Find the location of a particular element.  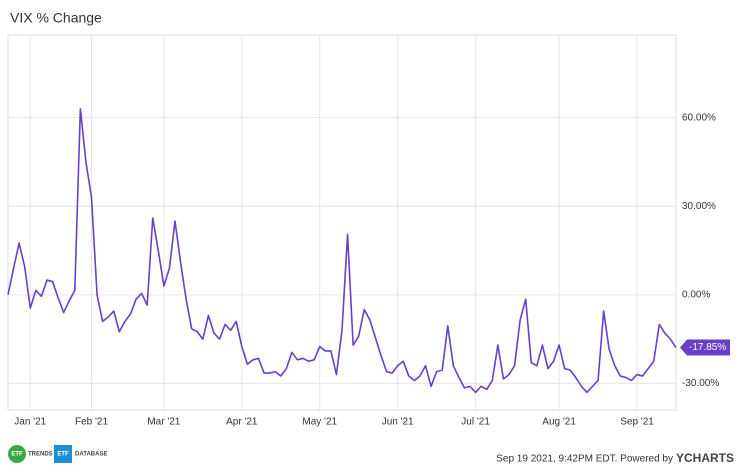

x-tick-label: Mar '21 is located at coordinates (163, 422).